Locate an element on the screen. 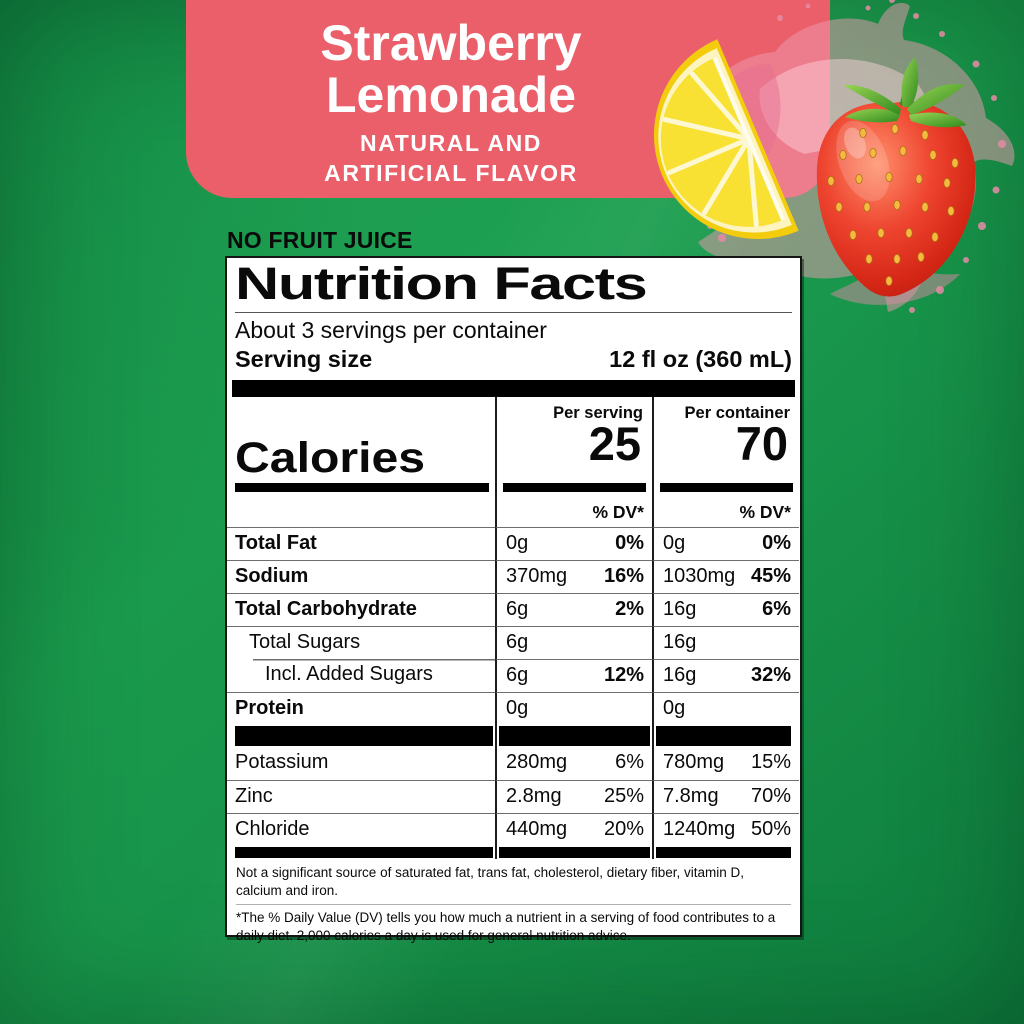 The height and width of the screenshot is (1024, 1024). servings-per-container: About 3 servings per container is located at coordinates (391, 330).